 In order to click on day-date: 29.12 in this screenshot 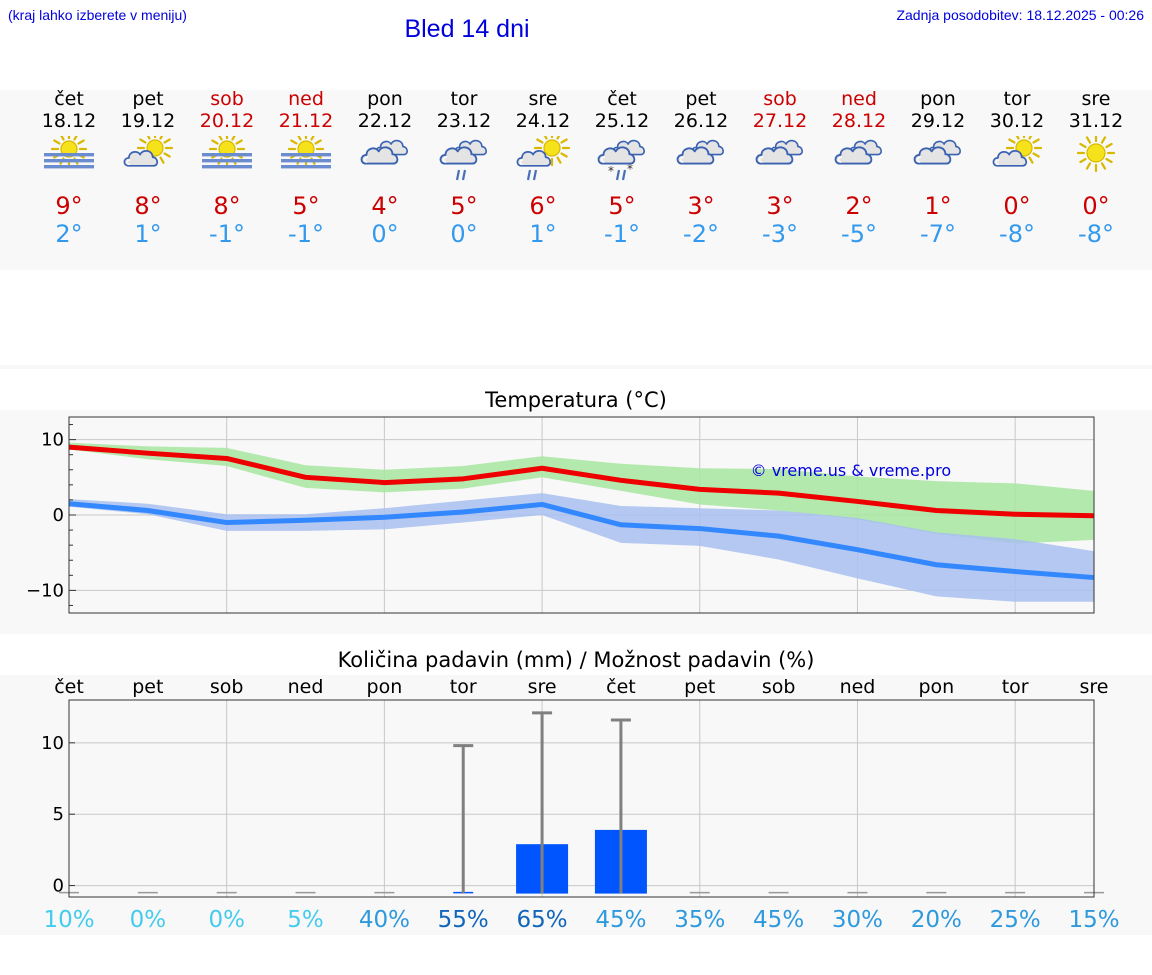, I will do `click(938, 121)`.